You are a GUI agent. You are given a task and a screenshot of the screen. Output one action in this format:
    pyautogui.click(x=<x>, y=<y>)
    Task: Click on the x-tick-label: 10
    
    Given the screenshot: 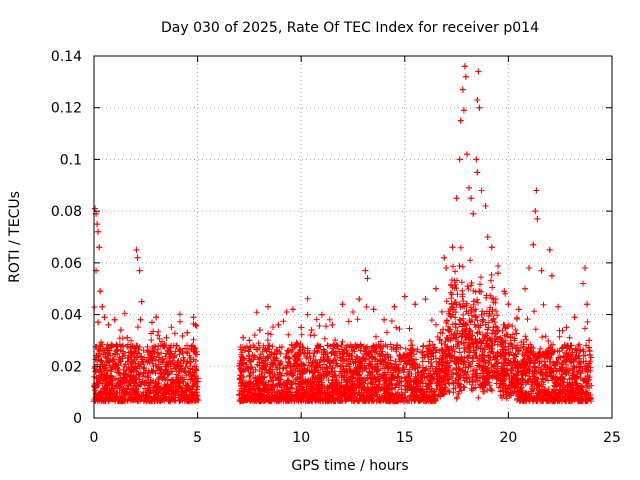 What is the action you would take?
    pyautogui.click(x=301, y=438)
    